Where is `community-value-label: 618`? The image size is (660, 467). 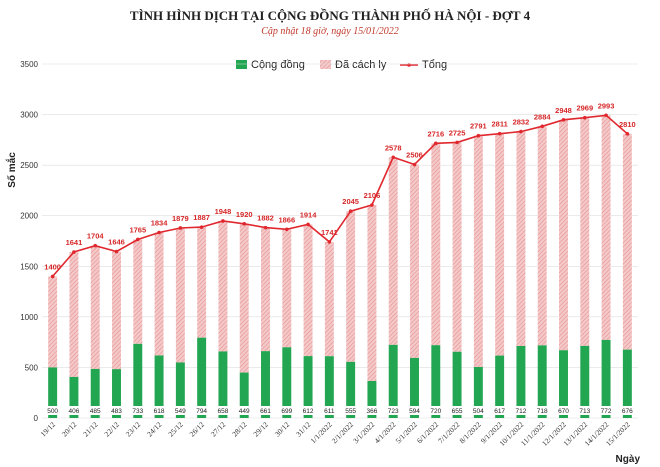
community-value-label: 618 is located at coordinates (159, 411).